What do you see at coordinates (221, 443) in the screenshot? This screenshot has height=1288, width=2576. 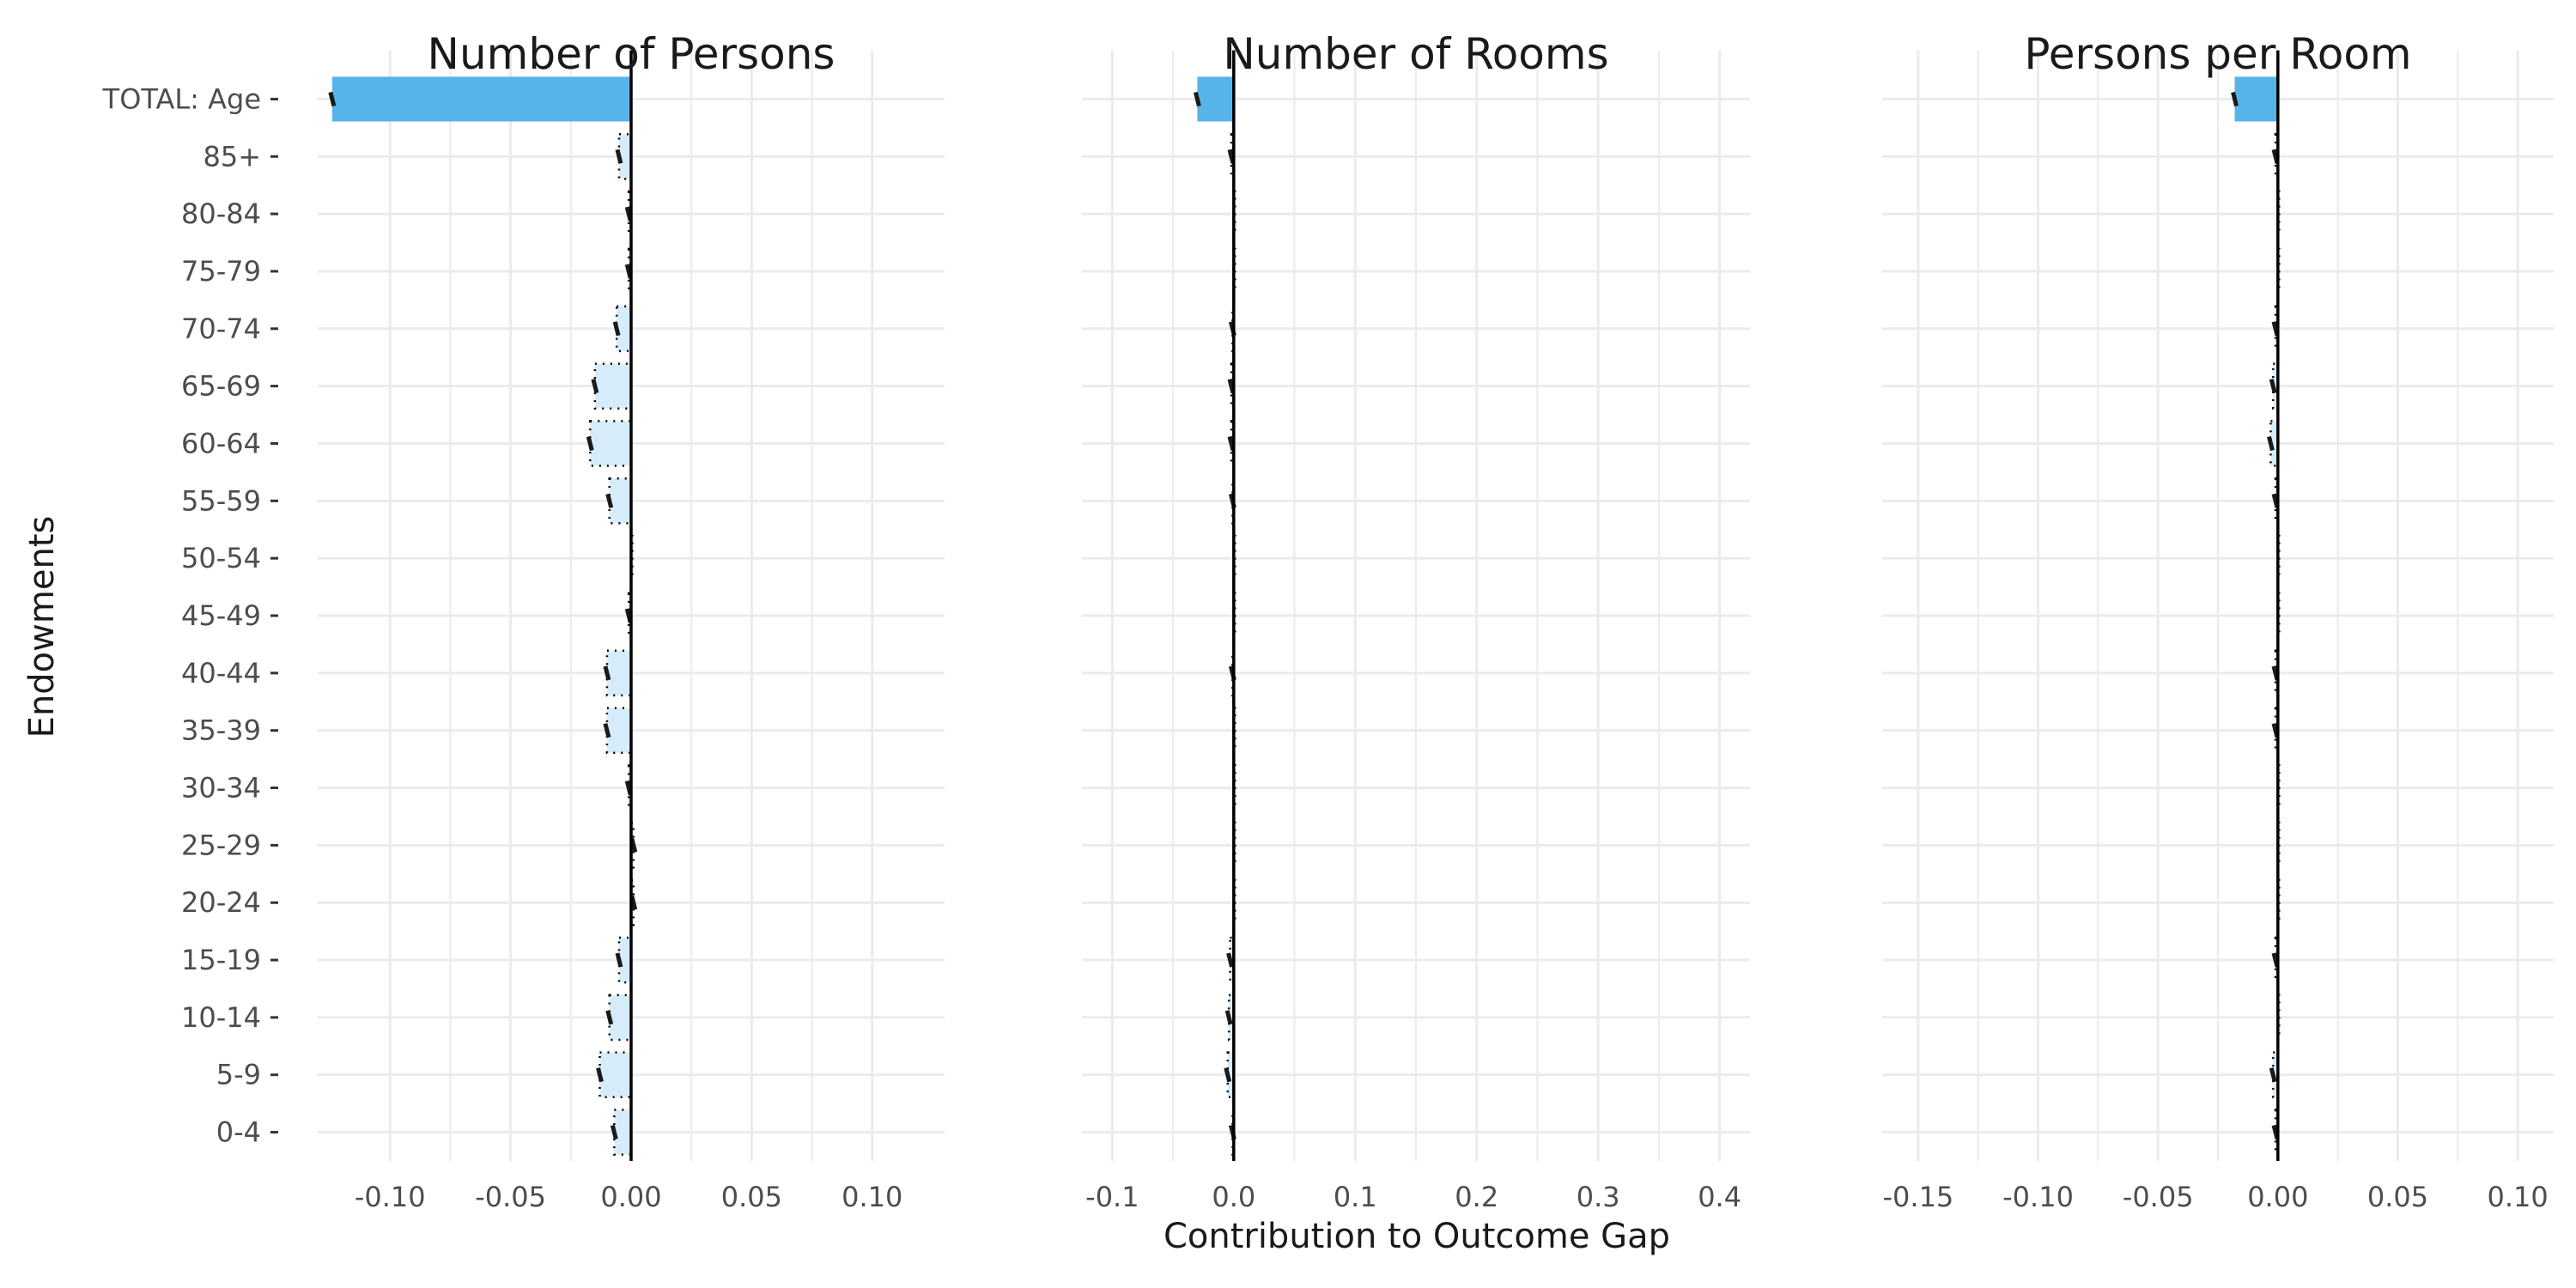 I see `y-tick-label: 60-64` at bounding box center [221, 443].